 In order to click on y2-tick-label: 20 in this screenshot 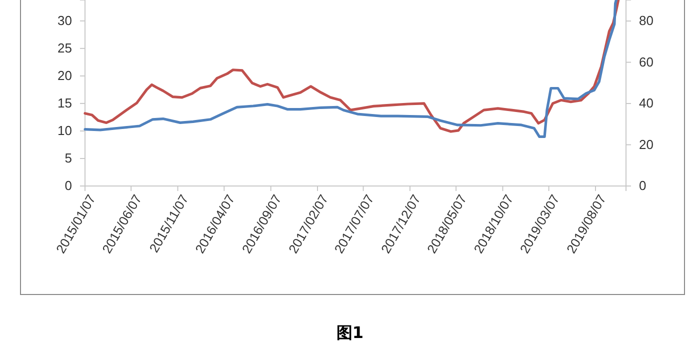, I will do `click(646, 144)`.